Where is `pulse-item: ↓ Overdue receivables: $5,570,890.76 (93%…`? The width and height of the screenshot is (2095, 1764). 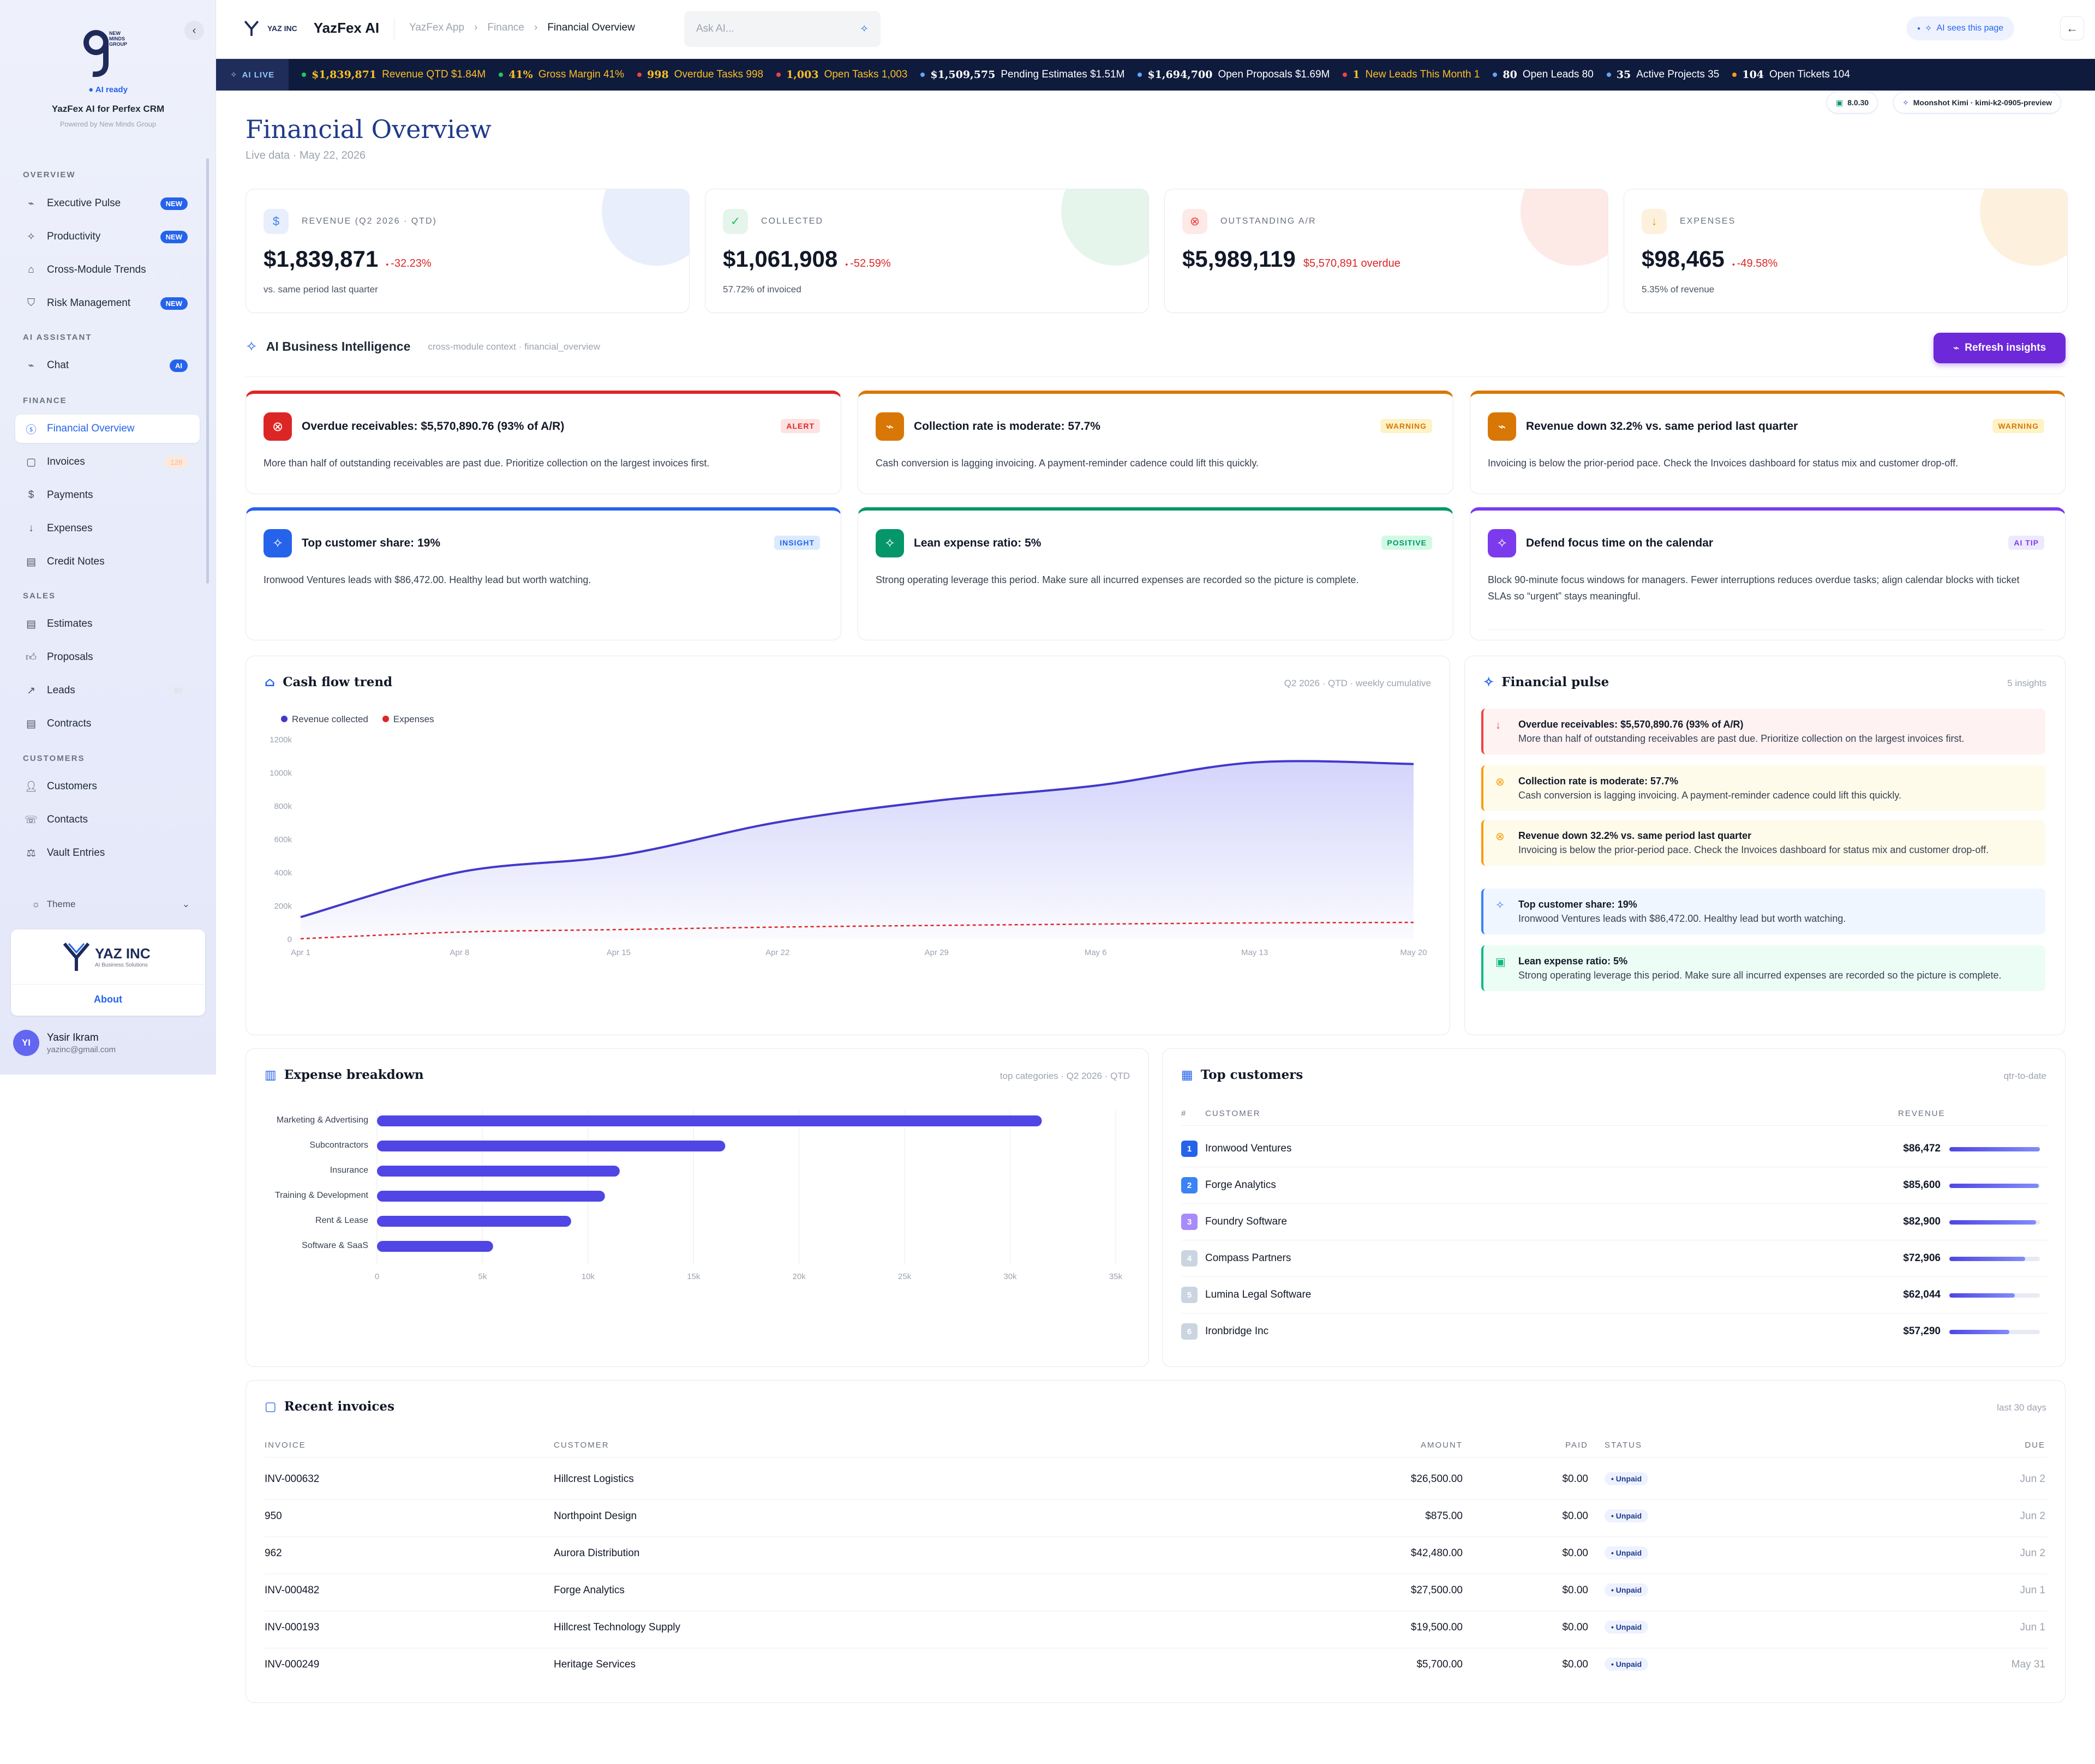 pulse-item: ↓ Overdue receivables: $5,570,890.76 (93%… is located at coordinates (1763, 731).